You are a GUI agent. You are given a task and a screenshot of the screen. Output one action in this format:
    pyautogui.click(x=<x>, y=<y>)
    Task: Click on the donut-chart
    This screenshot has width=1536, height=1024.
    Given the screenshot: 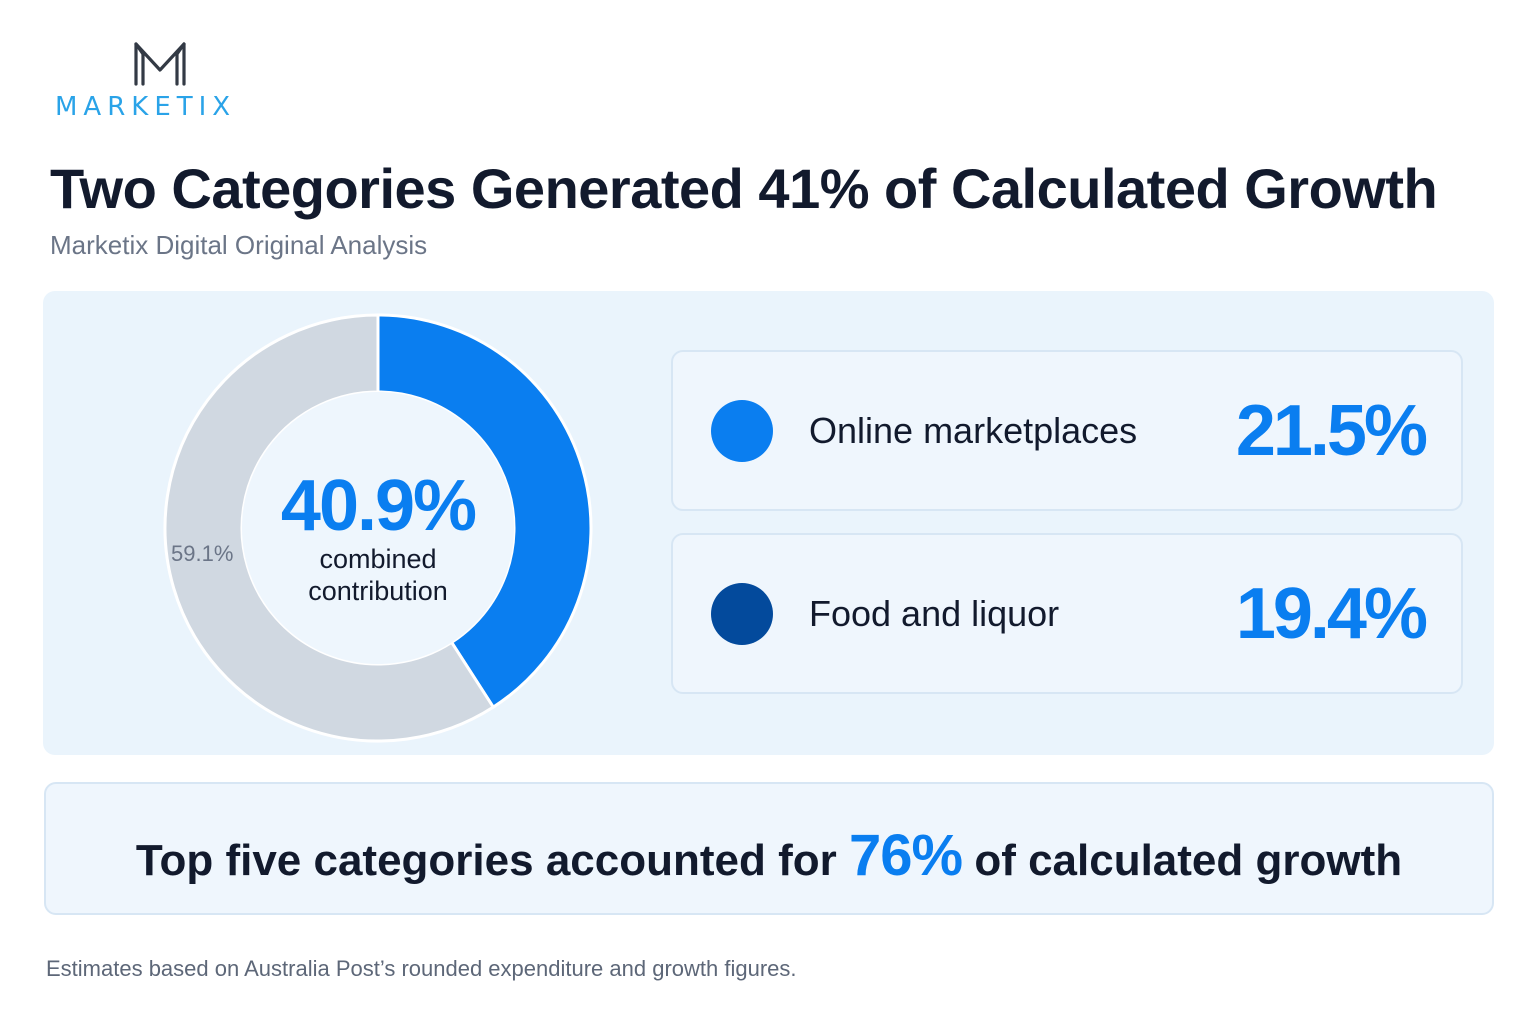 What is the action you would take?
    pyautogui.click(x=378, y=528)
    